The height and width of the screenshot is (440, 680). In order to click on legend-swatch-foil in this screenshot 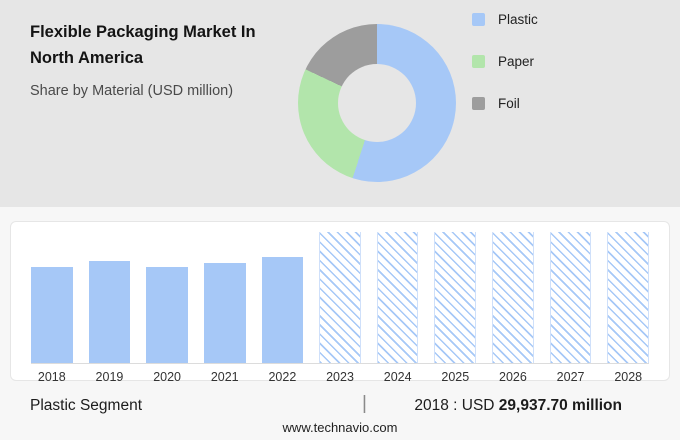, I will do `click(478, 103)`.